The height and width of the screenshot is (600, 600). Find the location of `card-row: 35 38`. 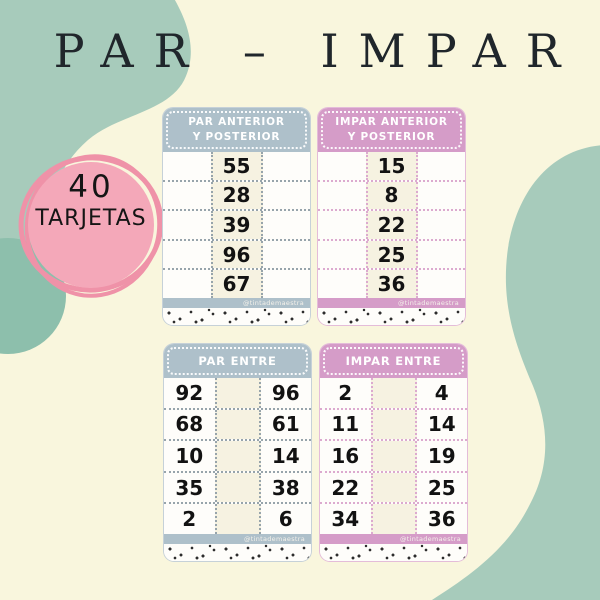

card-row: 35 38 is located at coordinates (237, 486).